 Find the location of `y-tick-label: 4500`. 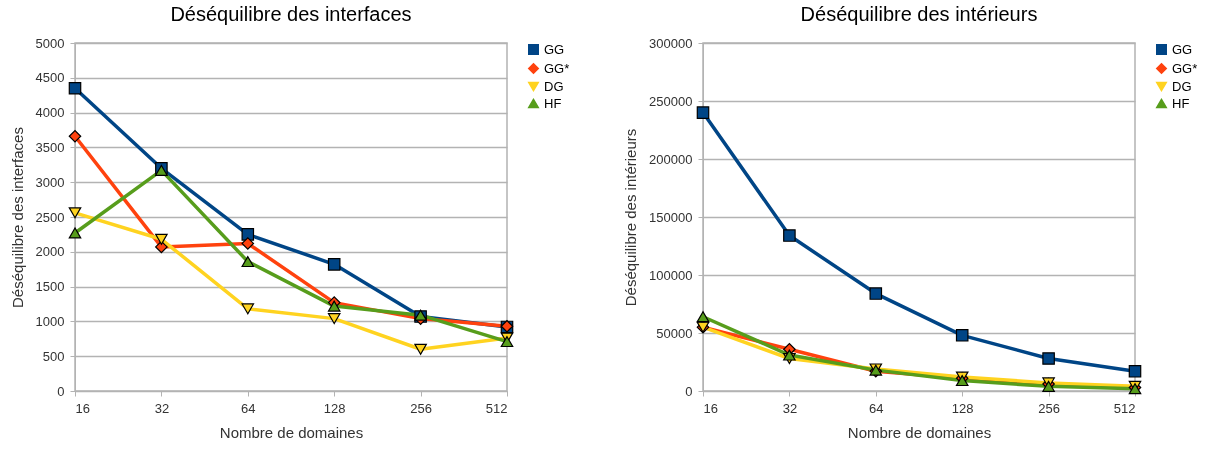

y-tick-label: 4500 is located at coordinates (50, 78).